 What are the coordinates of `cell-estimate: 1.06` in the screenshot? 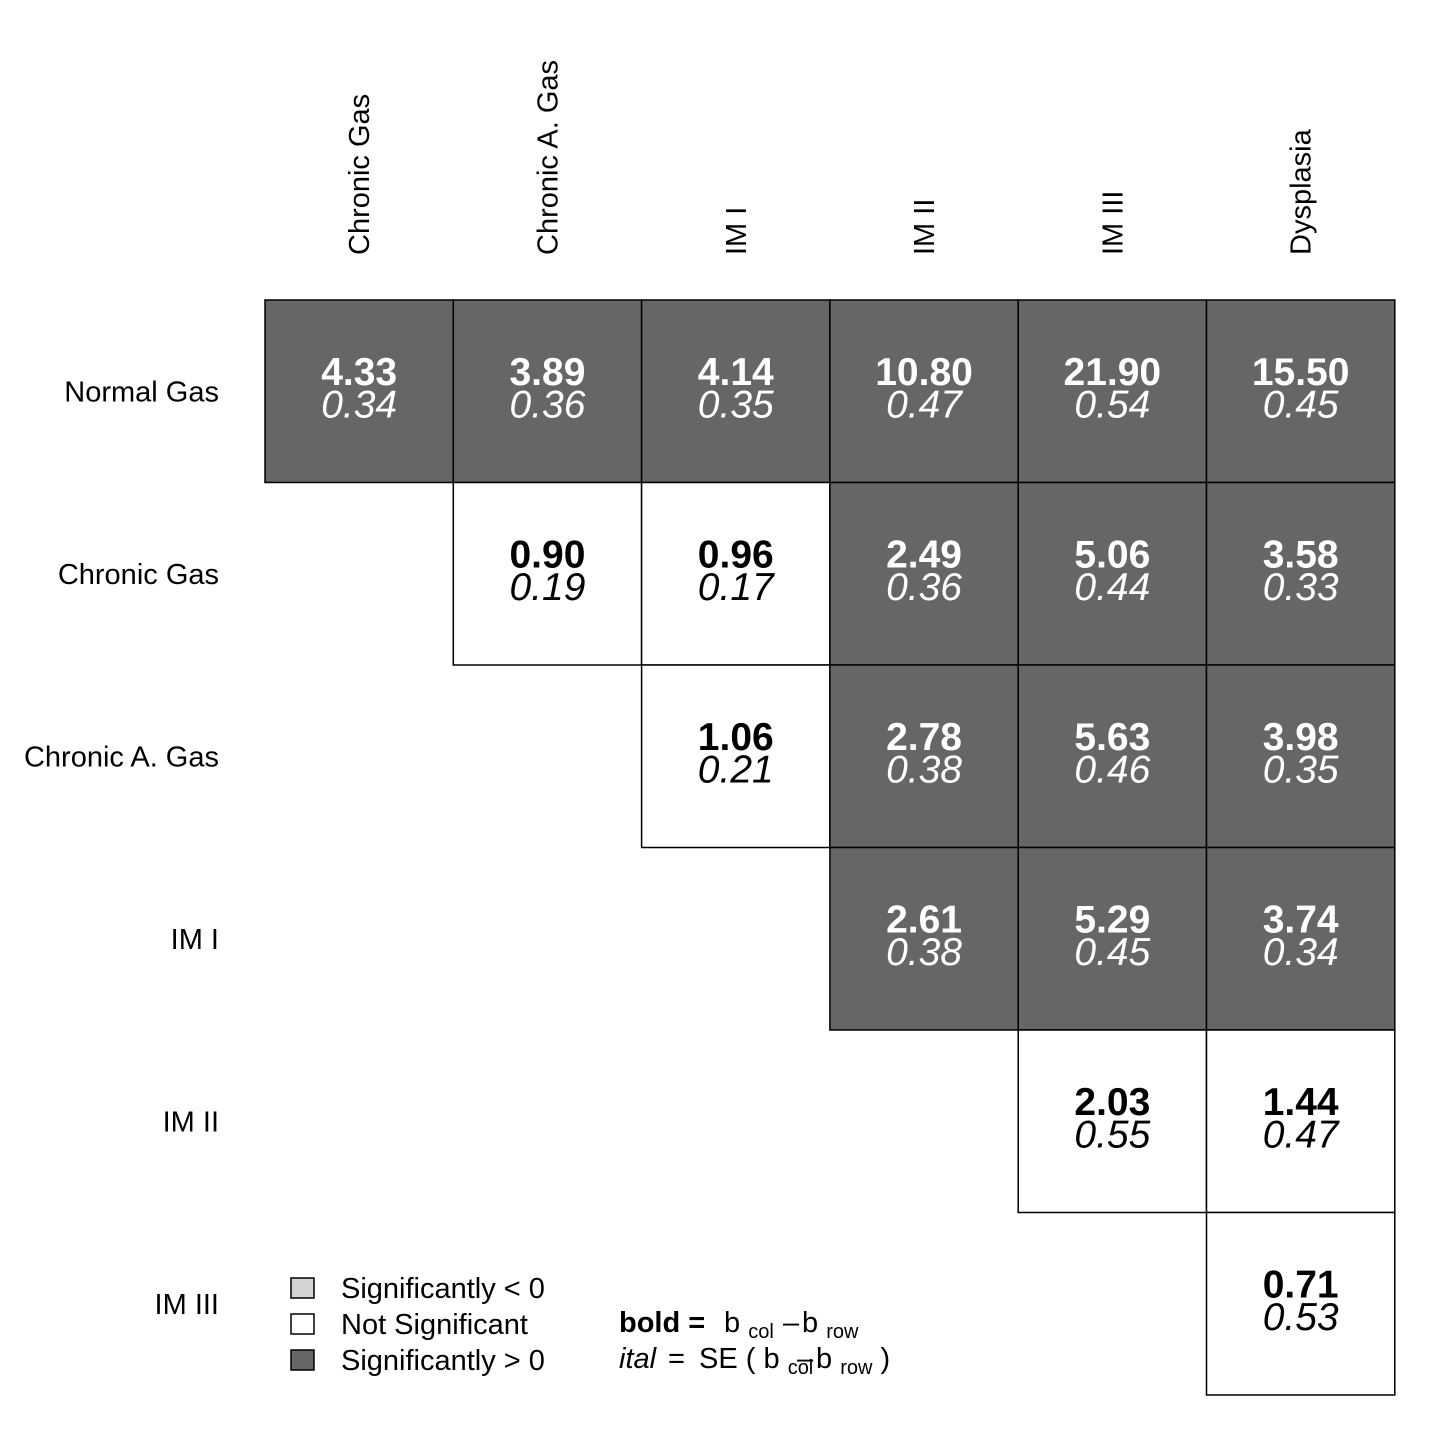 It's located at (736, 737).